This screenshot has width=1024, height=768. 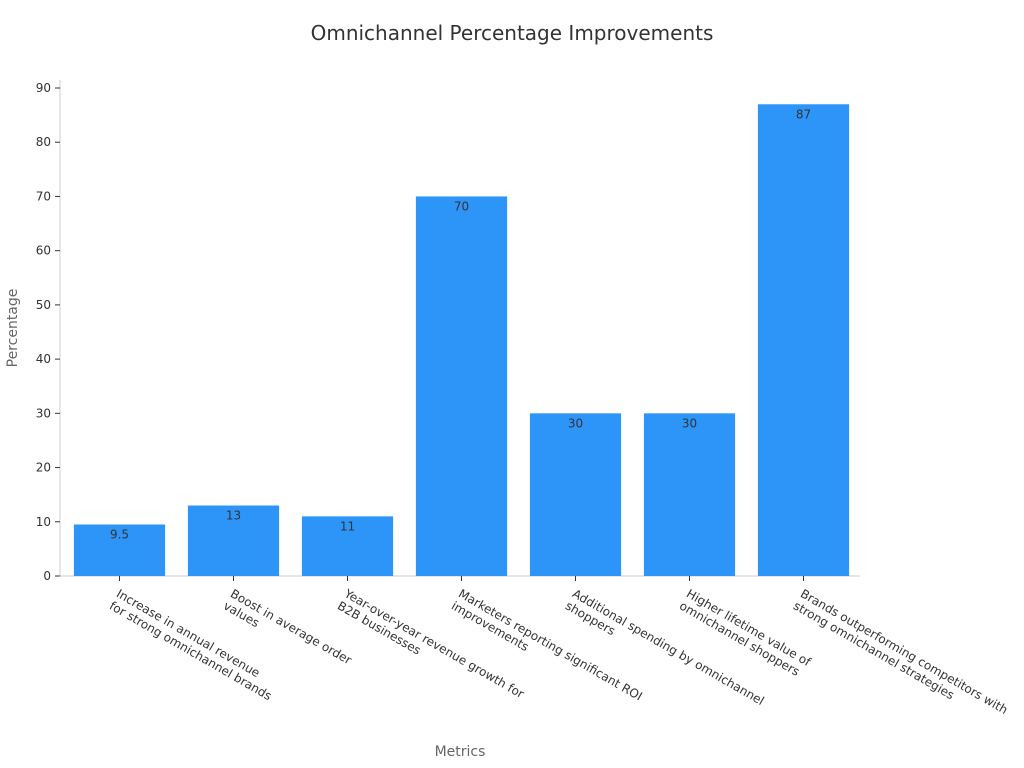 I want to click on x-tick-label-line: Higher lifetime value of, so click(x=749, y=627).